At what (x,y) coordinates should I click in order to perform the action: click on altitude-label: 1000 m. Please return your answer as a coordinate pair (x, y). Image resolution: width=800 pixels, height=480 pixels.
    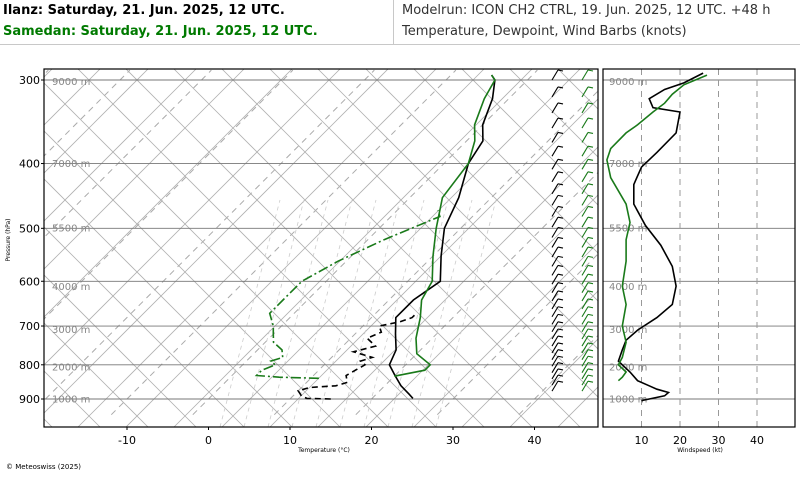
    Looking at the image, I should click on (71, 399).